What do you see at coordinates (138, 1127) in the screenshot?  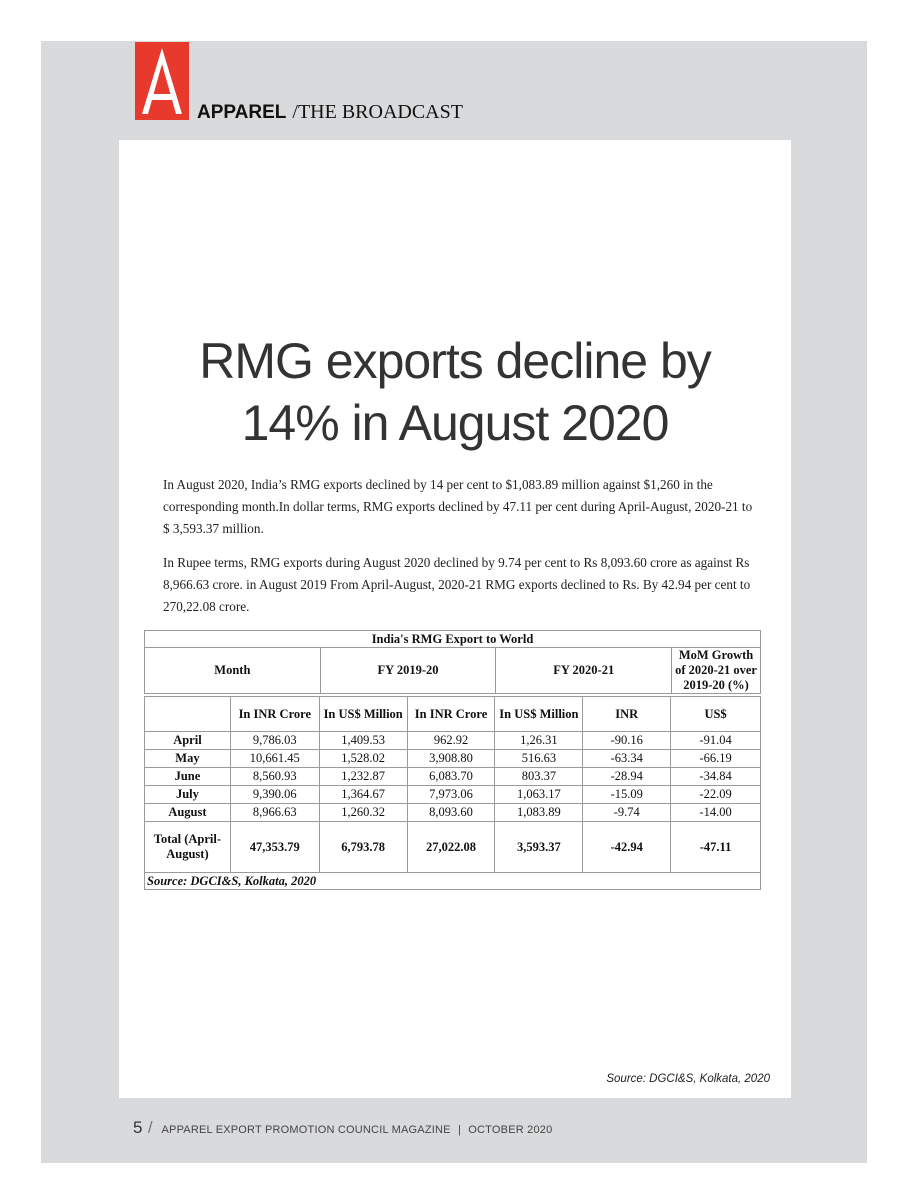 I see `page-number: 5` at bounding box center [138, 1127].